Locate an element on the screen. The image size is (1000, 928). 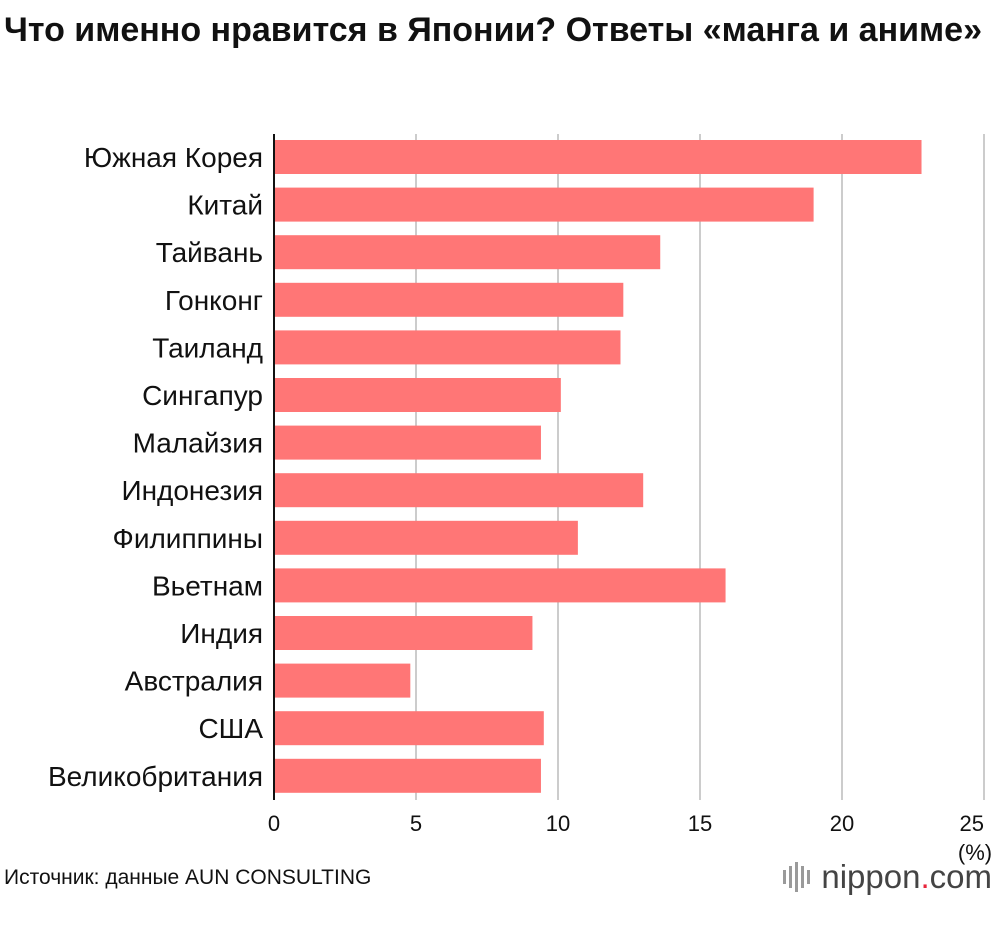
x-tick-label: 10 is located at coordinates (558, 823).